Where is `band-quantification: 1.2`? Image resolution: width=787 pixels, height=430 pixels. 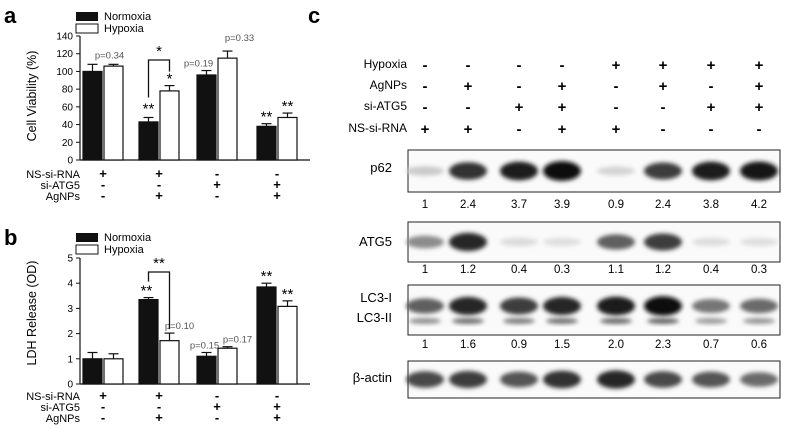 band-quantification: 1.2 is located at coordinates (663, 270).